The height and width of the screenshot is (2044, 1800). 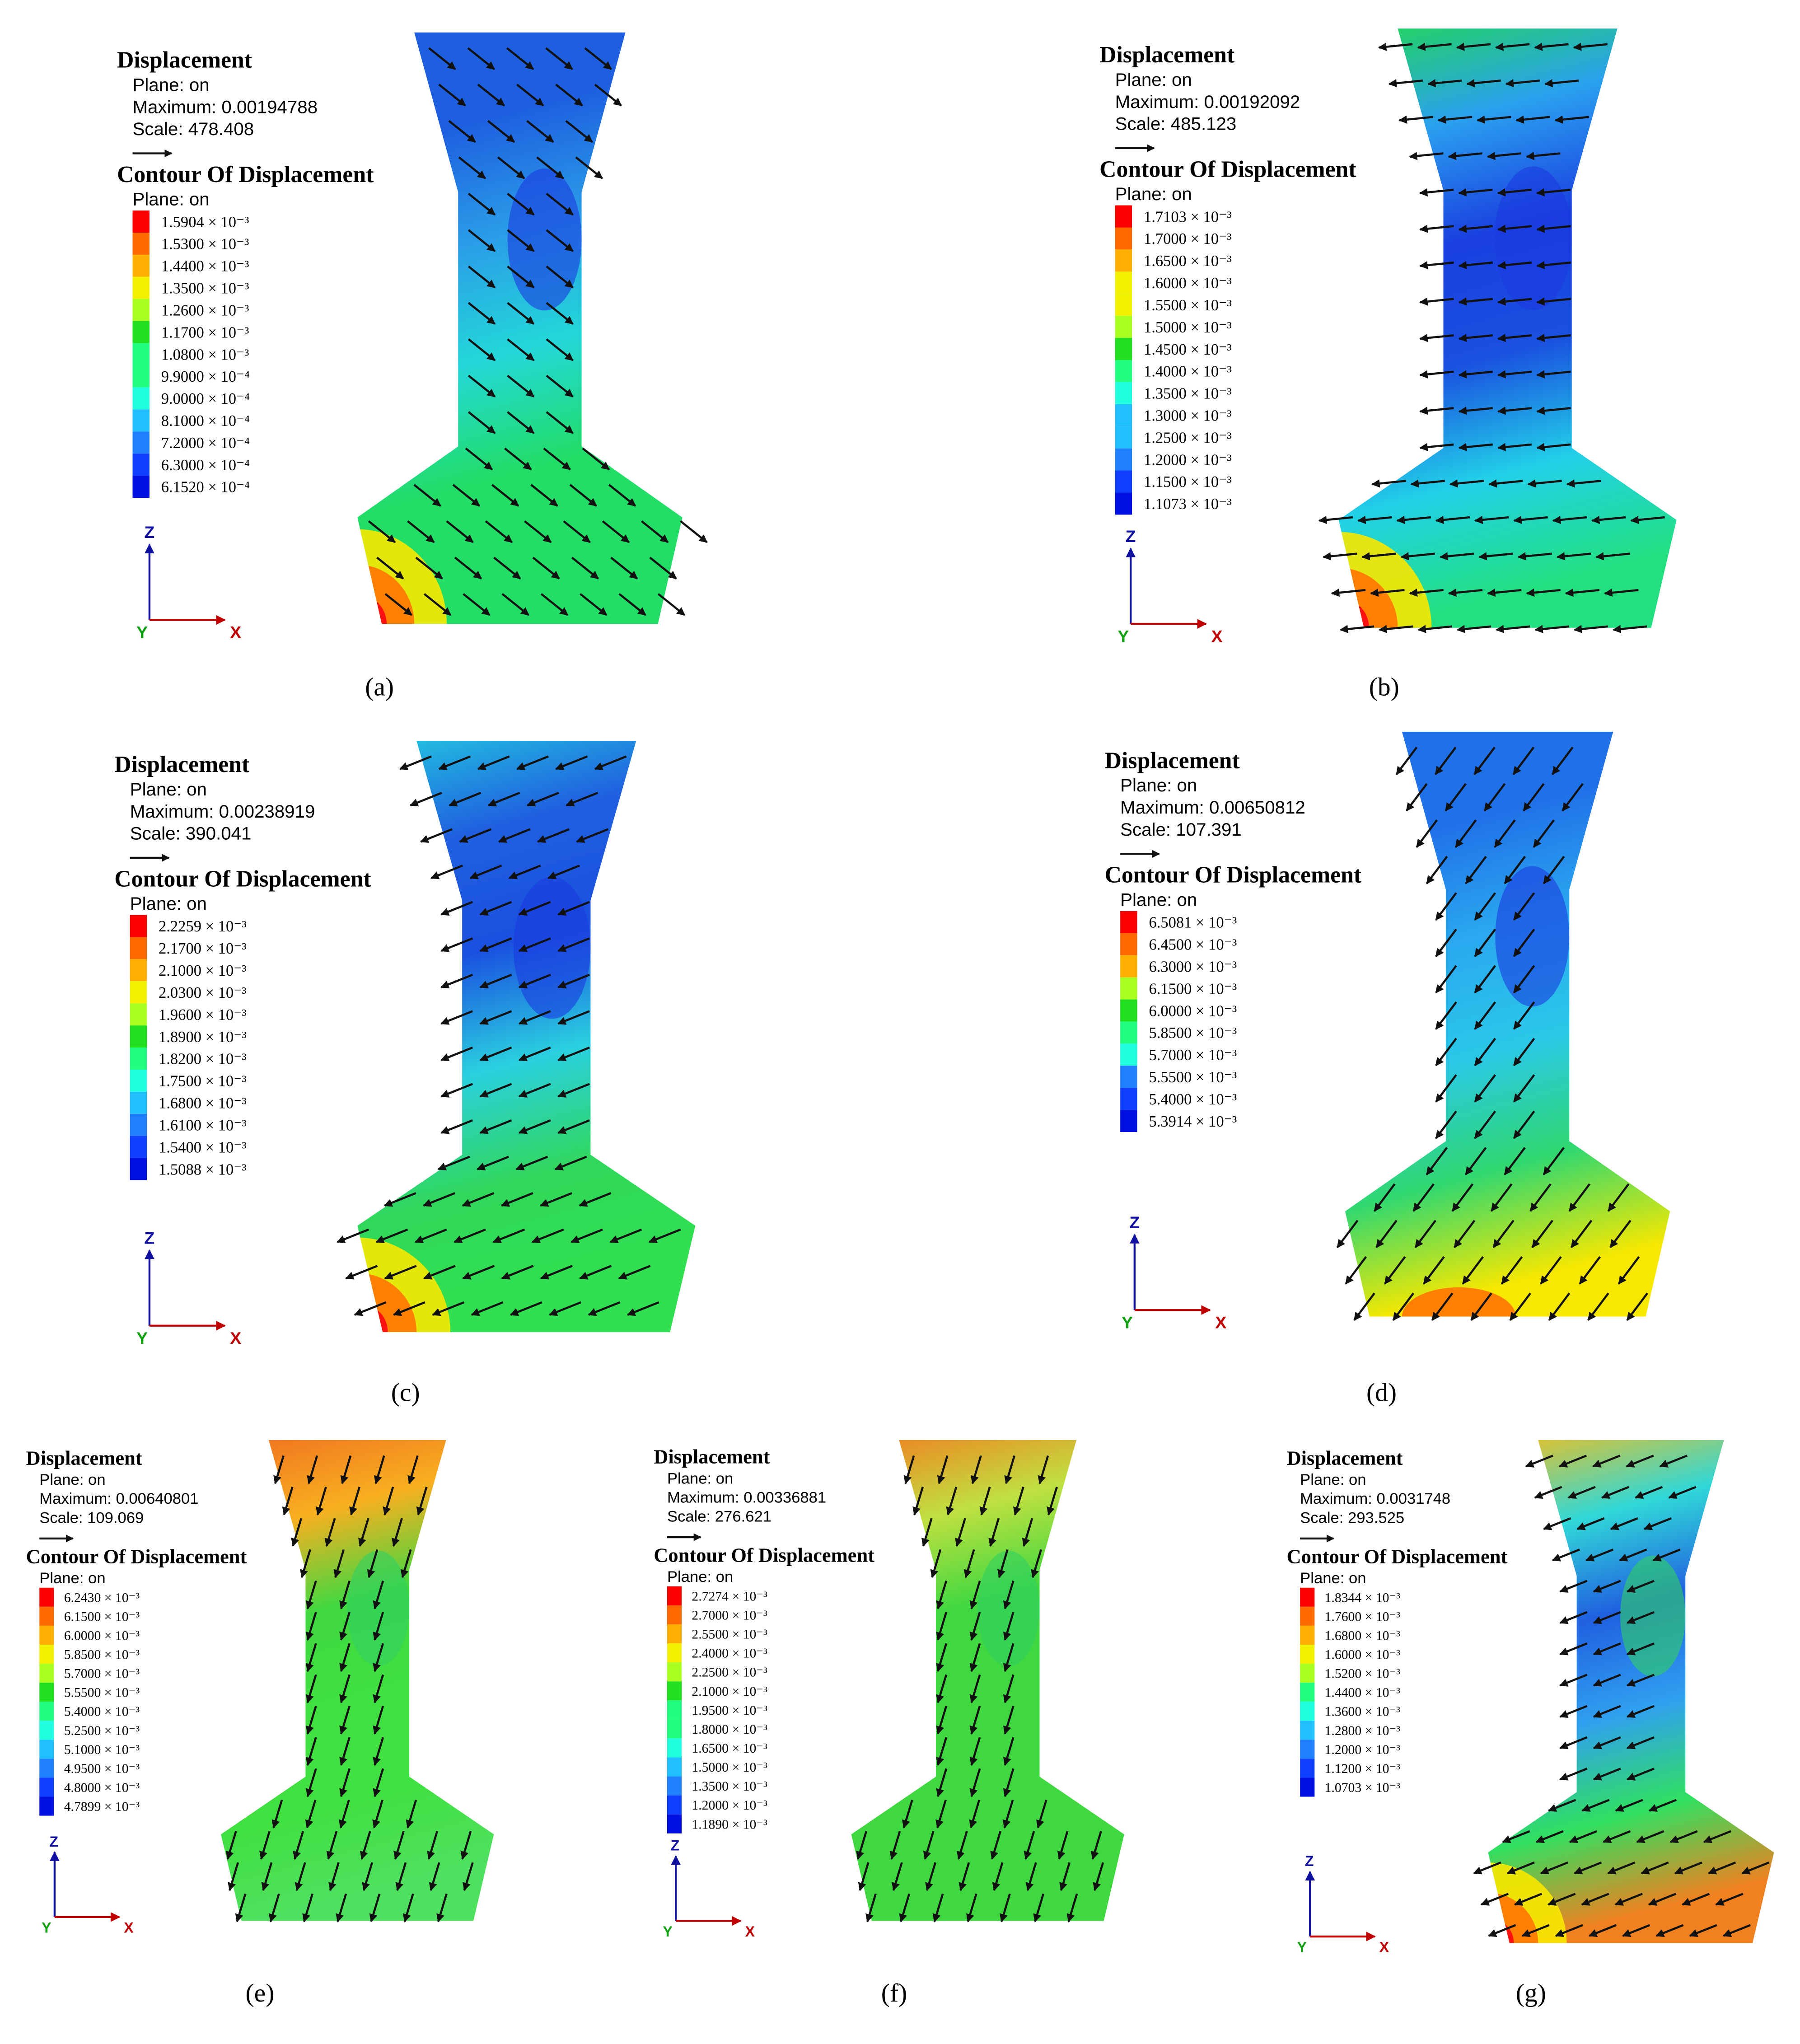 What do you see at coordinates (729, 1710) in the screenshot?
I see `legend-level: 1.9500 × 10⁻³` at bounding box center [729, 1710].